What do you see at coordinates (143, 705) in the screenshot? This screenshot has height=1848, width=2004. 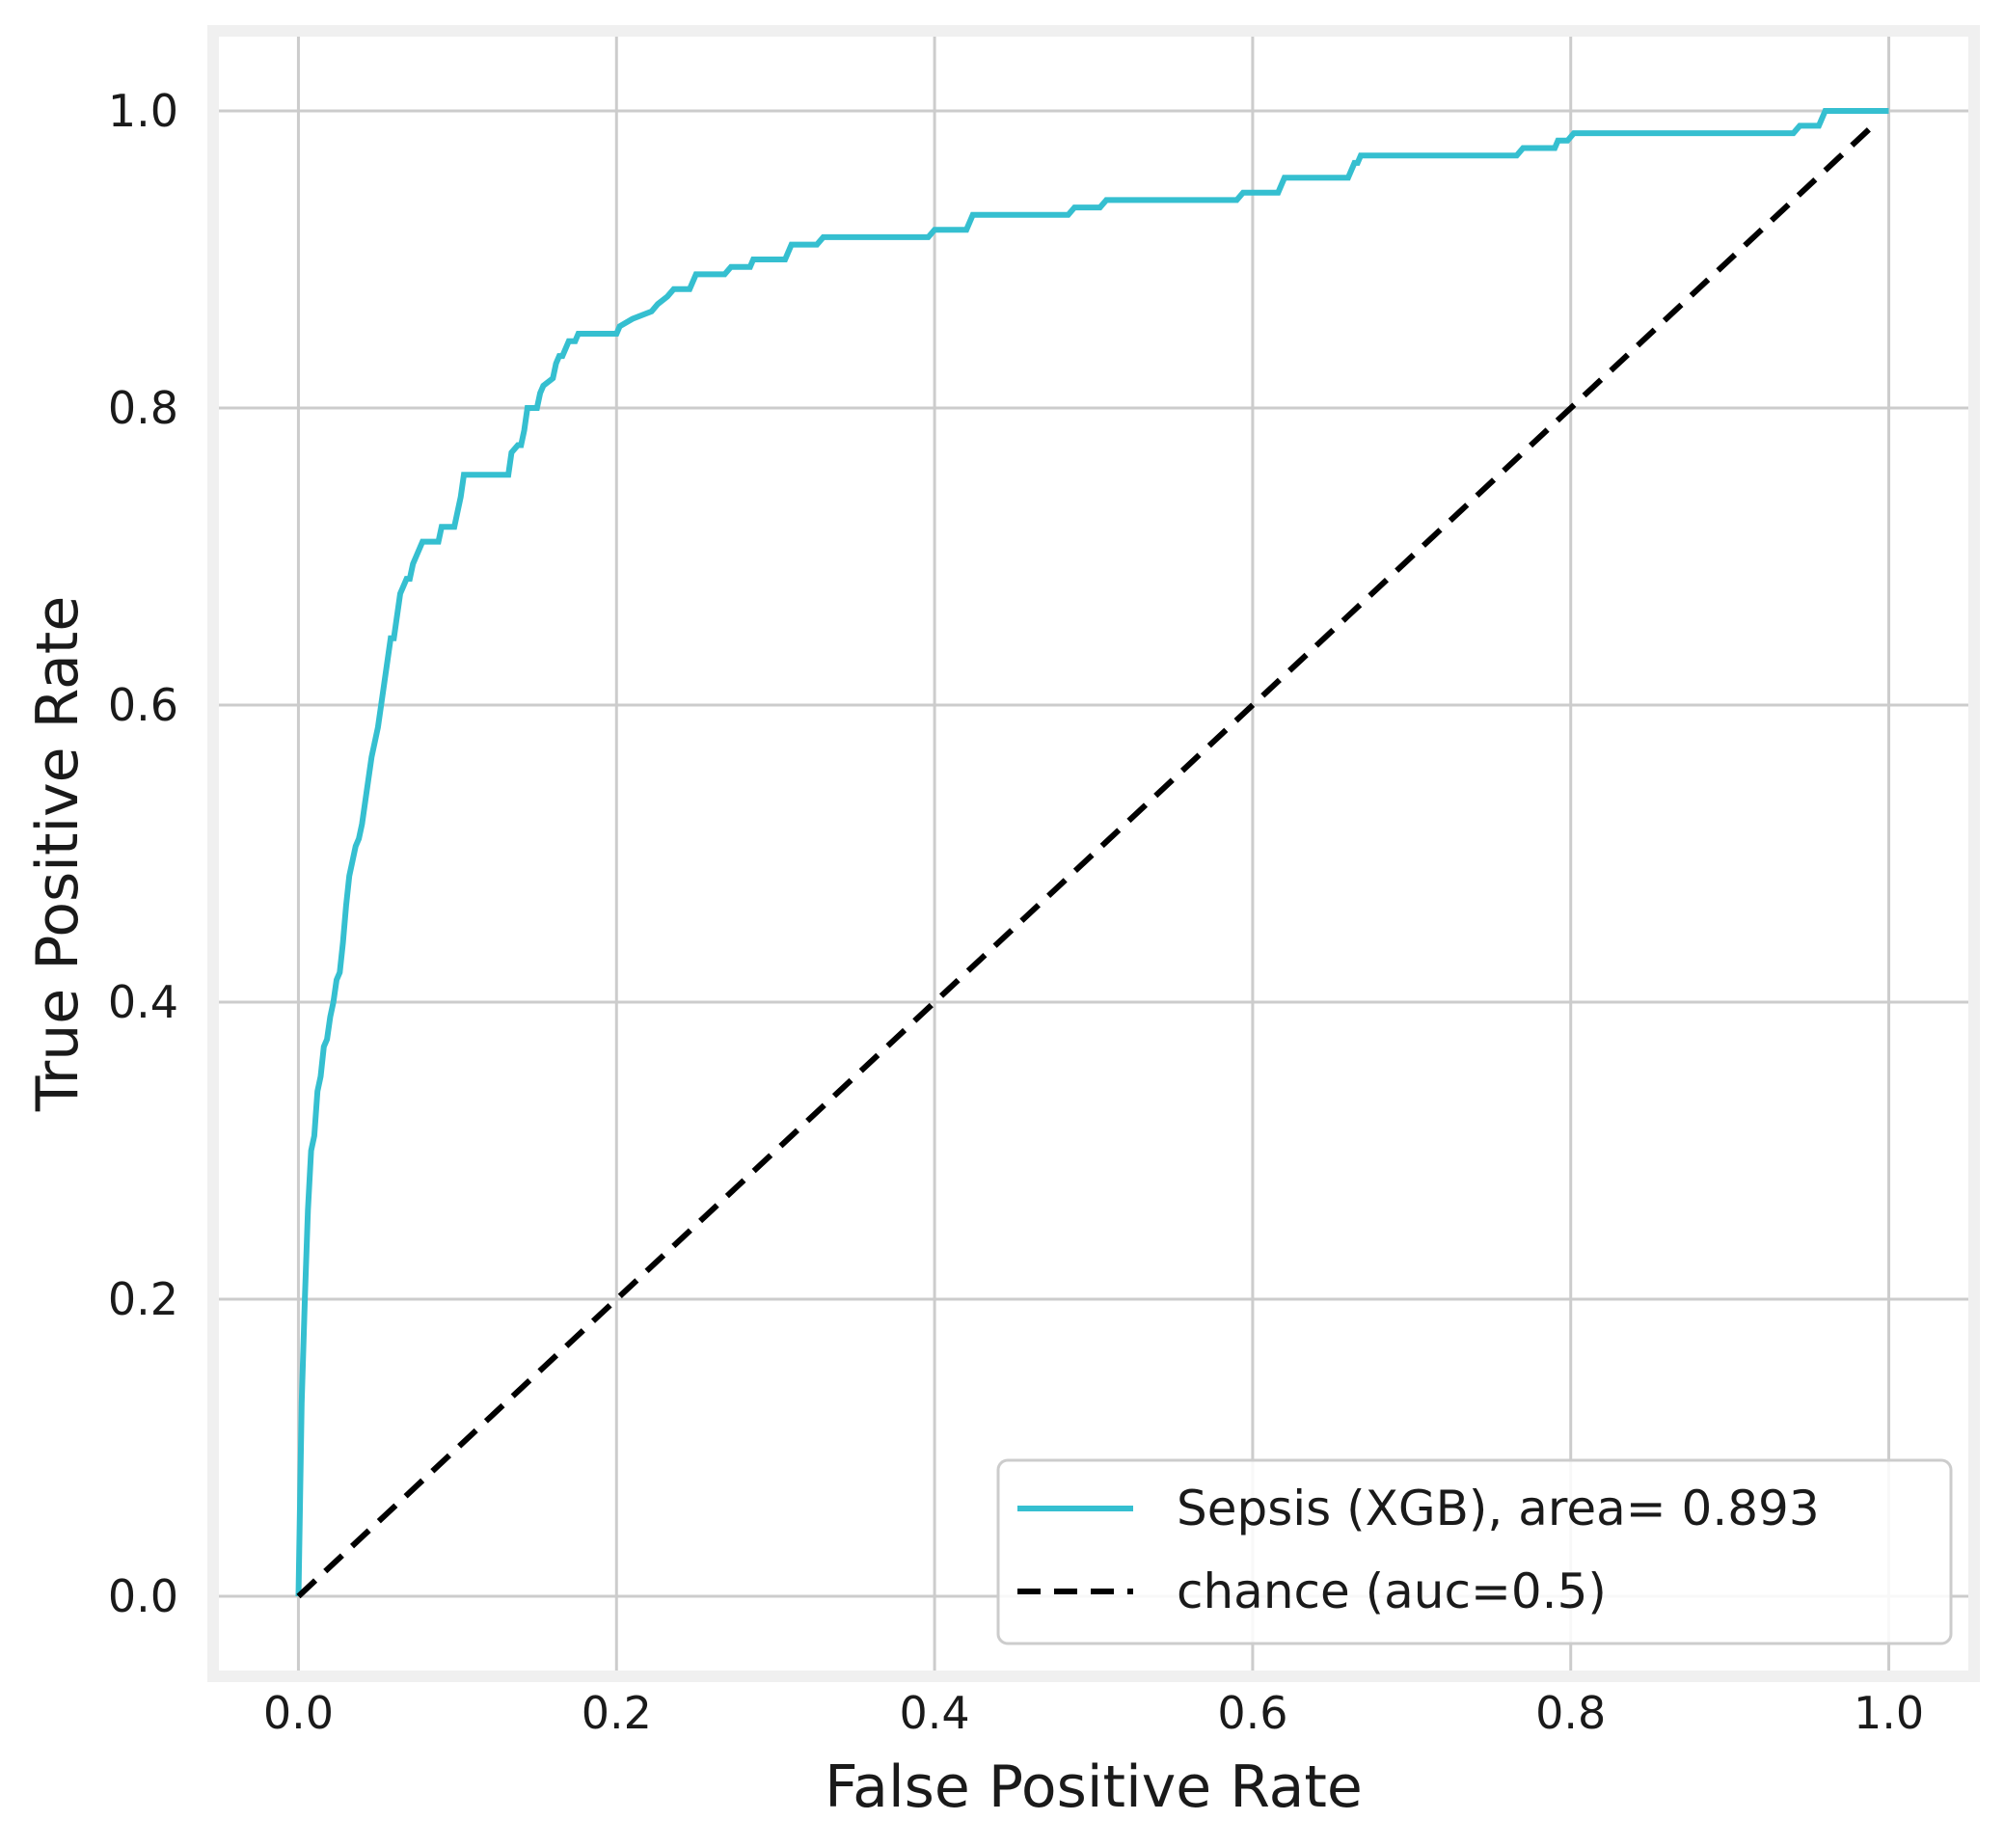 I see `y-tick-label-3: 0.6` at bounding box center [143, 705].